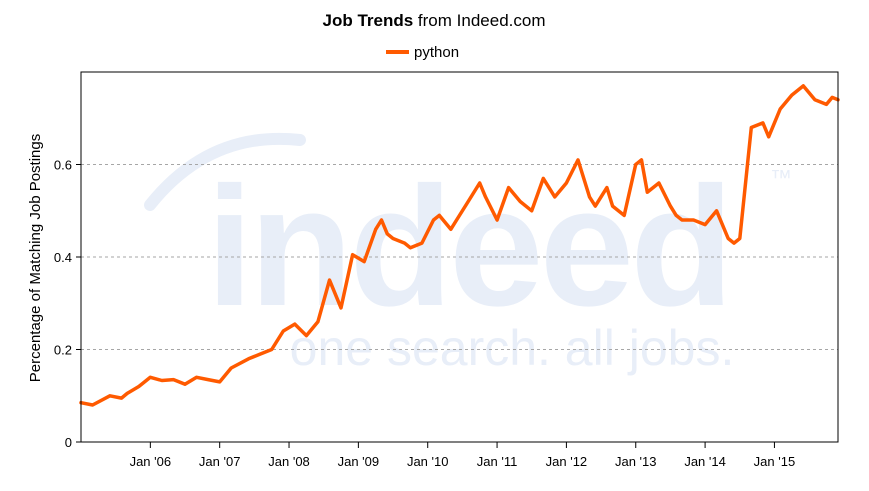  Describe the element at coordinates (497, 461) in the screenshot. I see `x-tick-label: Jan '11` at that location.